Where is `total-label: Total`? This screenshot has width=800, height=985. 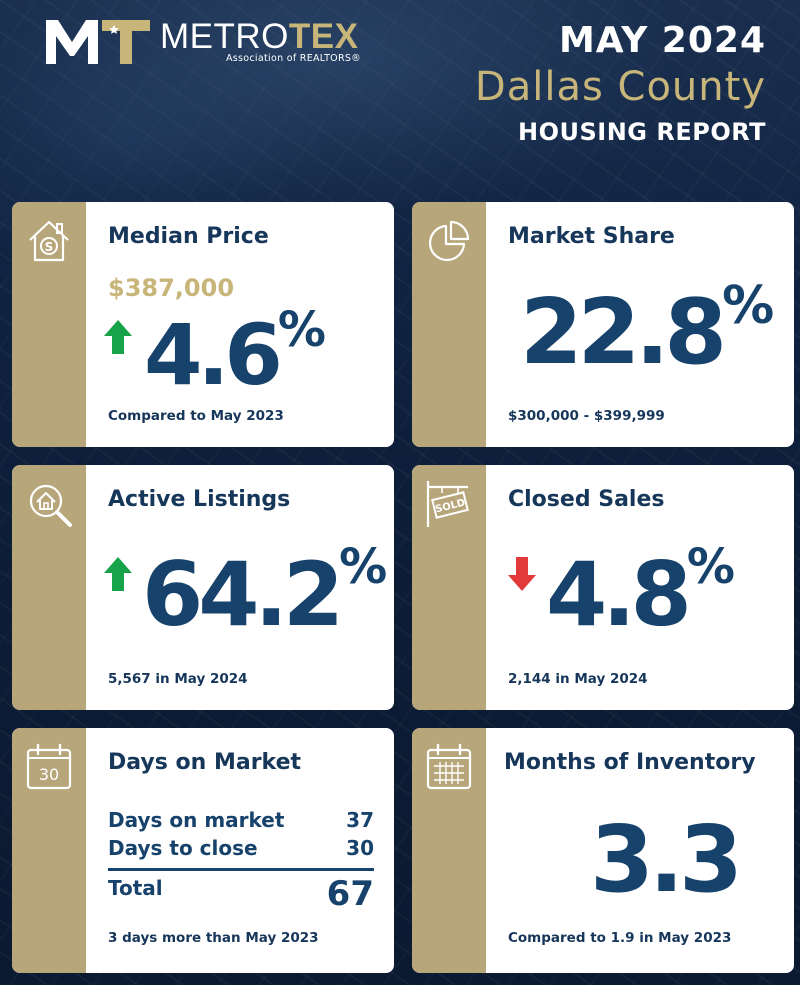 total-label: Total is located at coordinates (135, 888).